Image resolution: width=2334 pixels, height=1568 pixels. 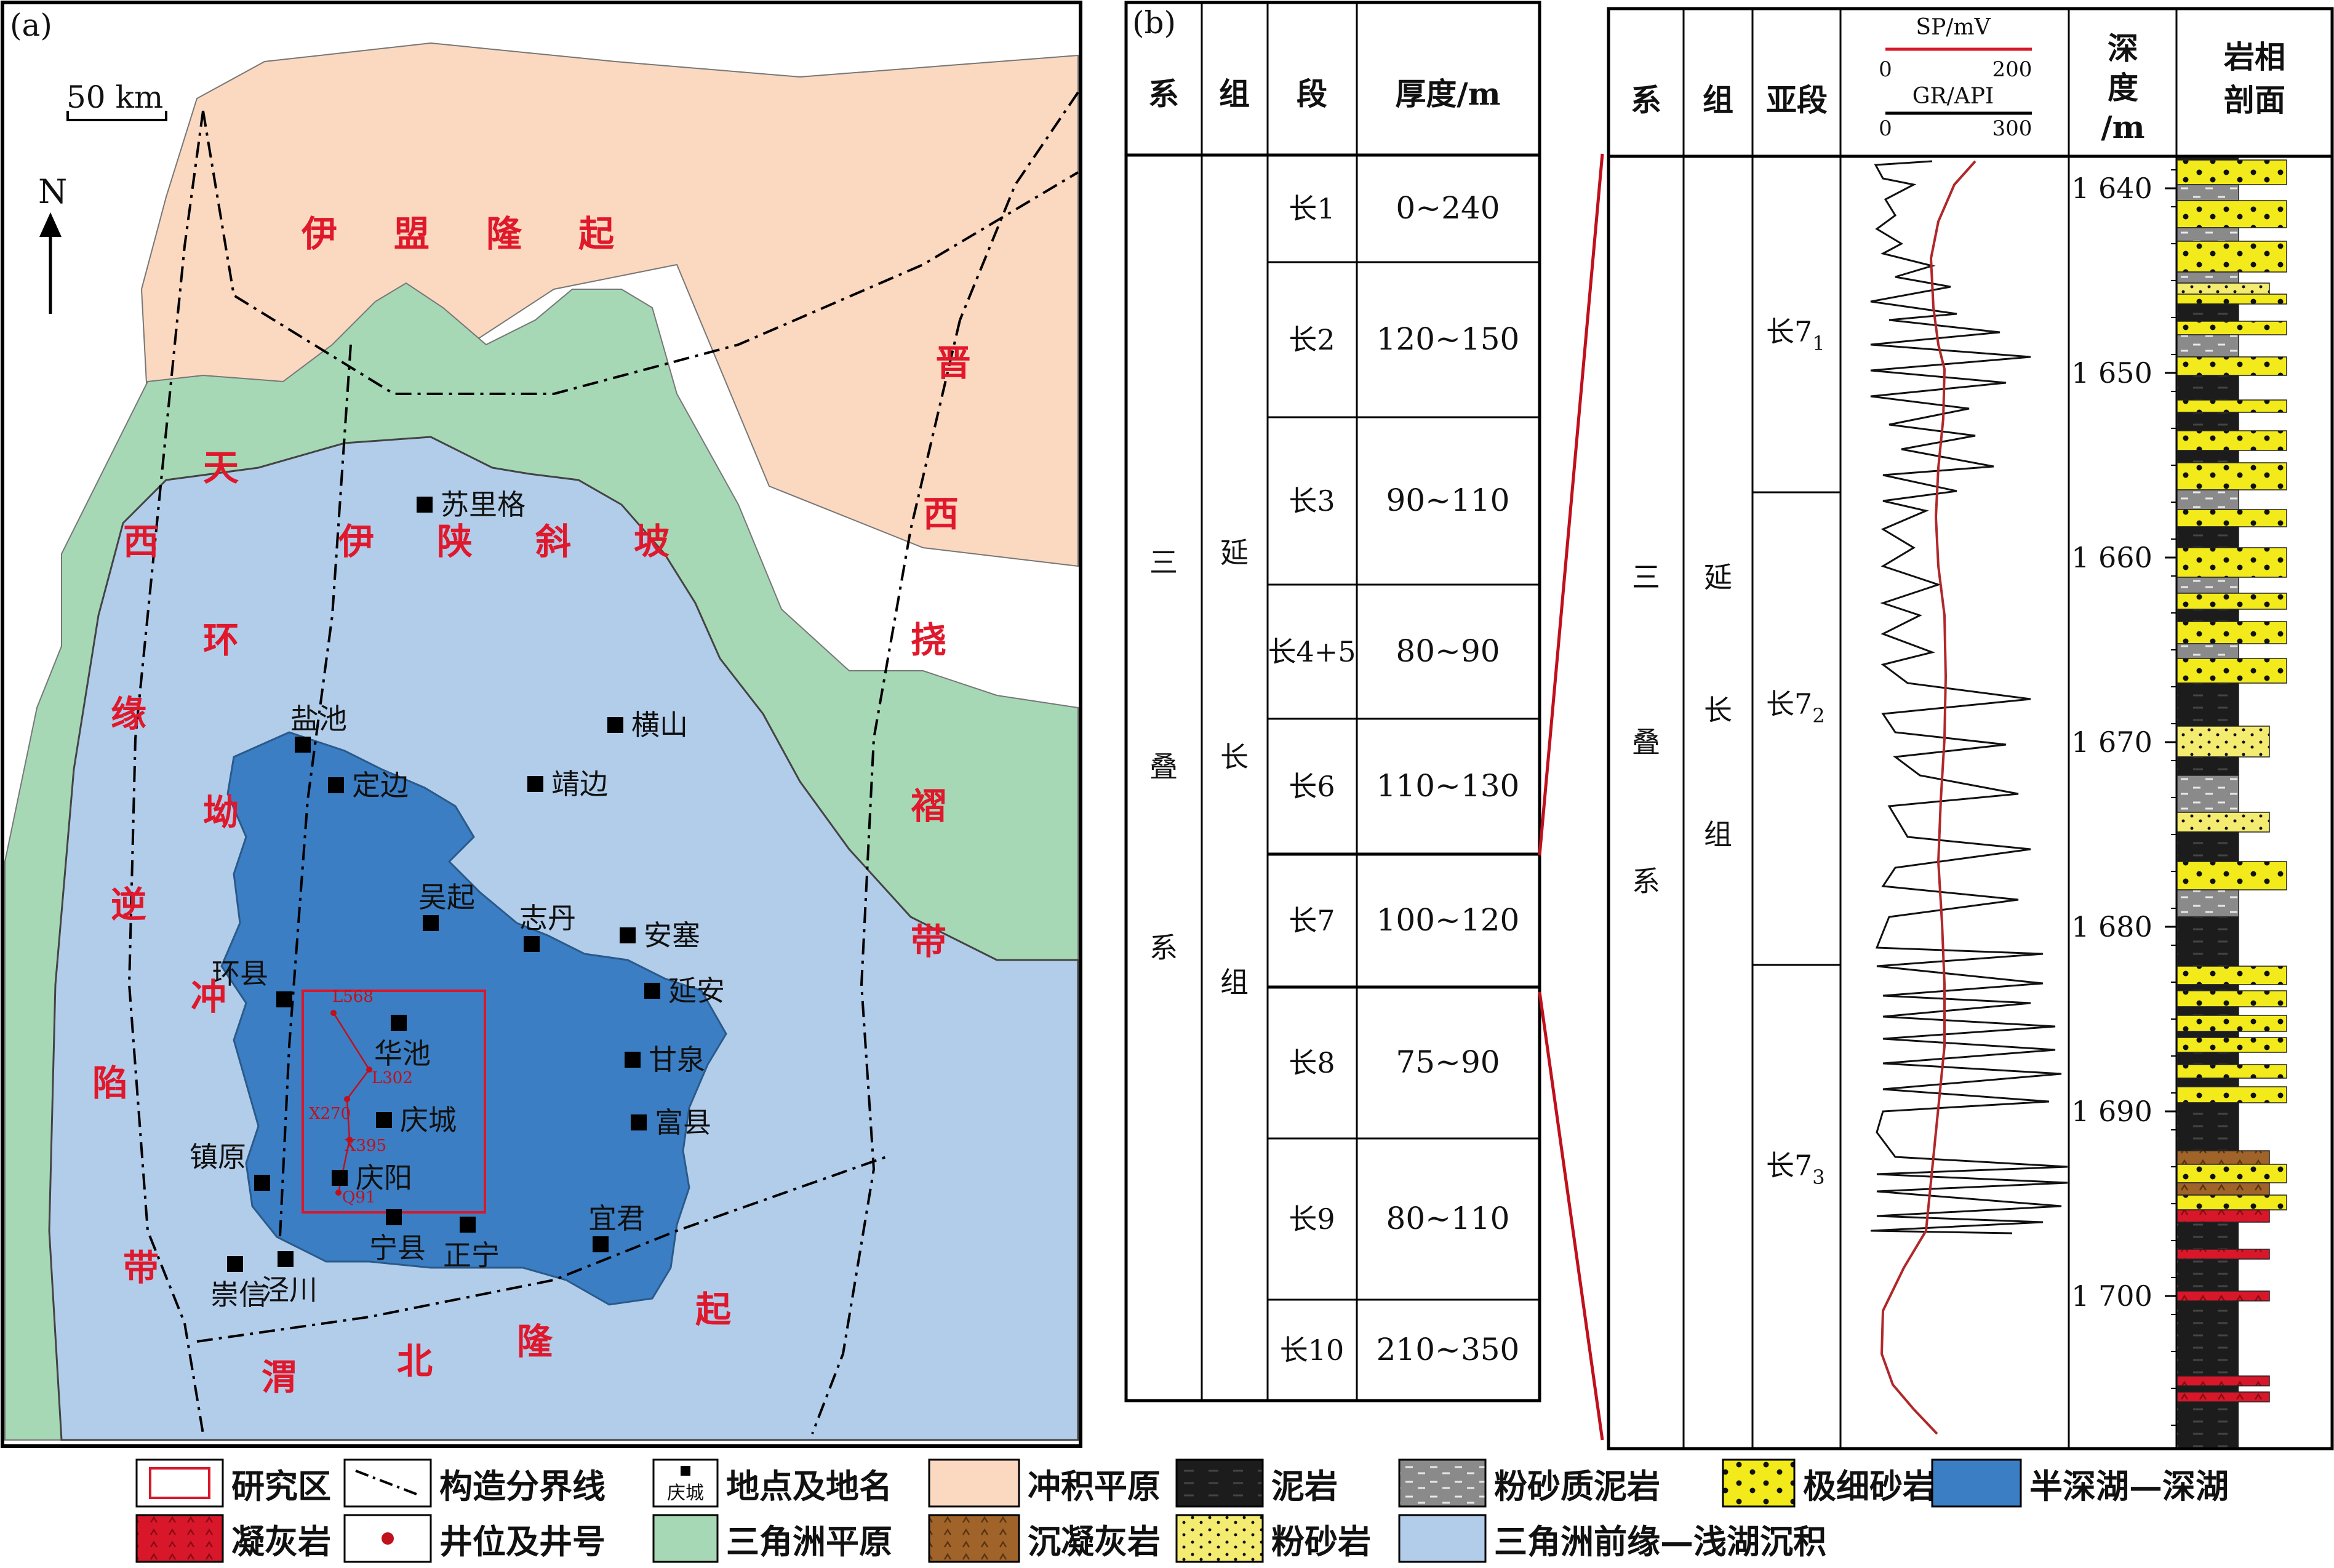 I want to click on table-system-char: 三, so click(x=1163, y=562).